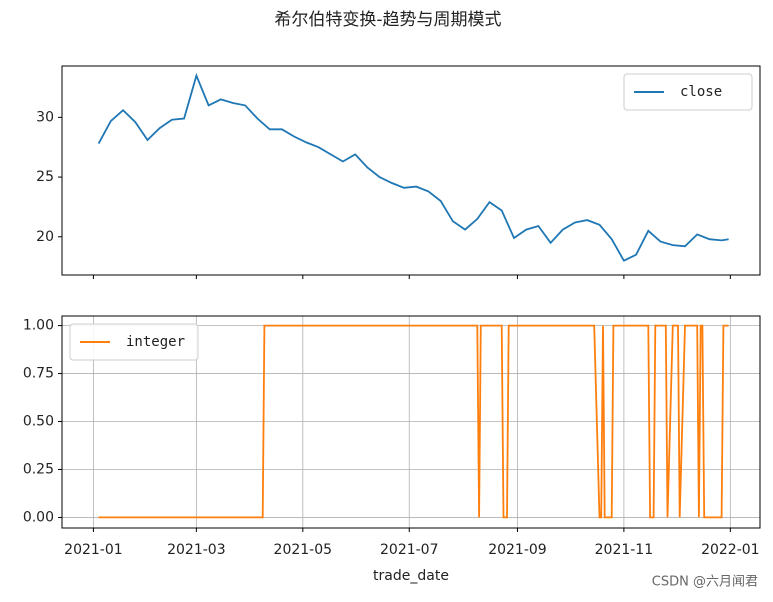 The height and width of the screenshot is (602, 773). Describe the element at coordinates (387, 20) in the screenshot. I see `figure-title: 希尔伯特变换-趋势与周期模式` at that location.